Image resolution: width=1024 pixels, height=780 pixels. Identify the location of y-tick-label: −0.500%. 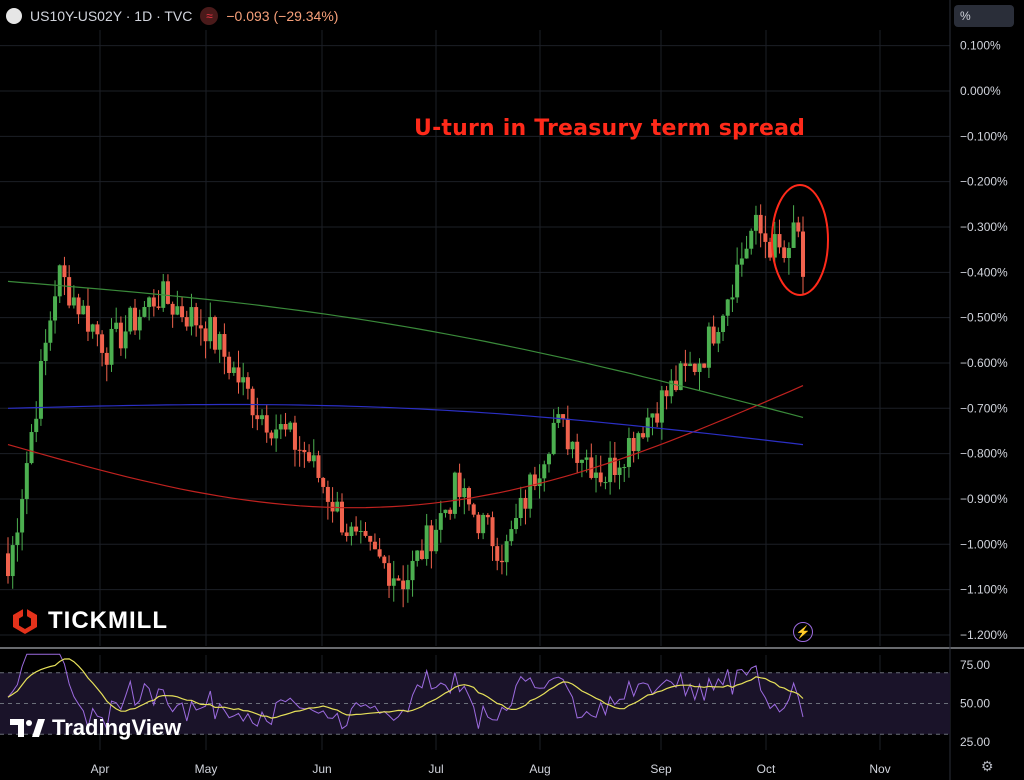
(984, 318).